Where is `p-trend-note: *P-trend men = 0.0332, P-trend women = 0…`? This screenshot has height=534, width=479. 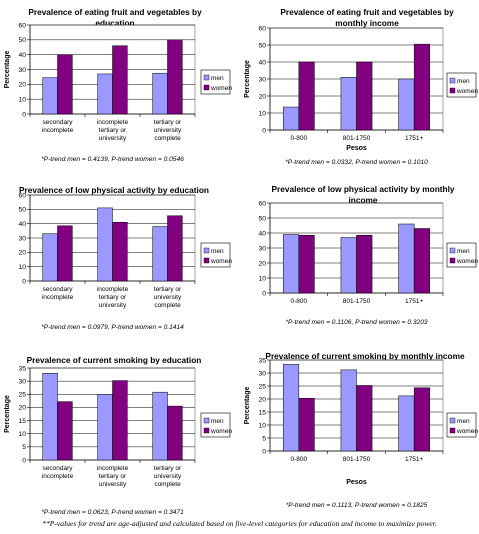
p-trend-note: *P-trend men = 0.0332, P-trend women = 0… is located at coordinates (356, 162).